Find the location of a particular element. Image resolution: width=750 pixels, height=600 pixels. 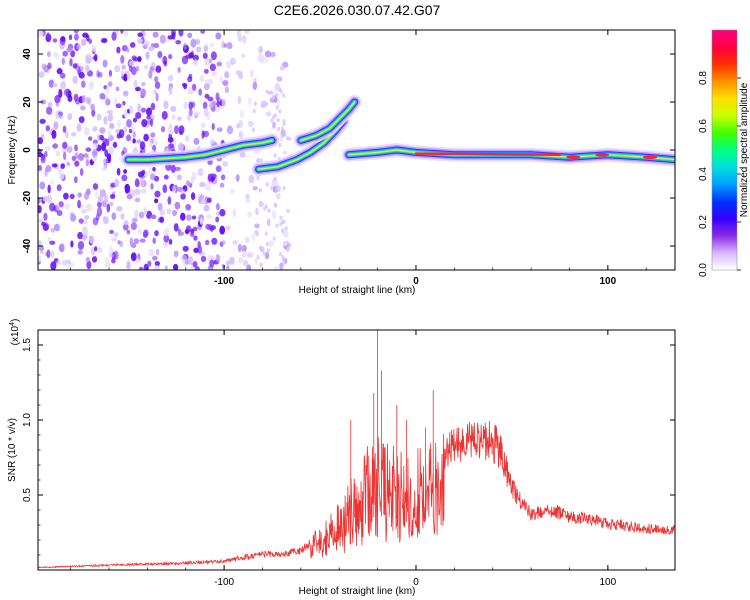

bottom-y-tick-label: 1.5 is located at coordinates (27, 345).